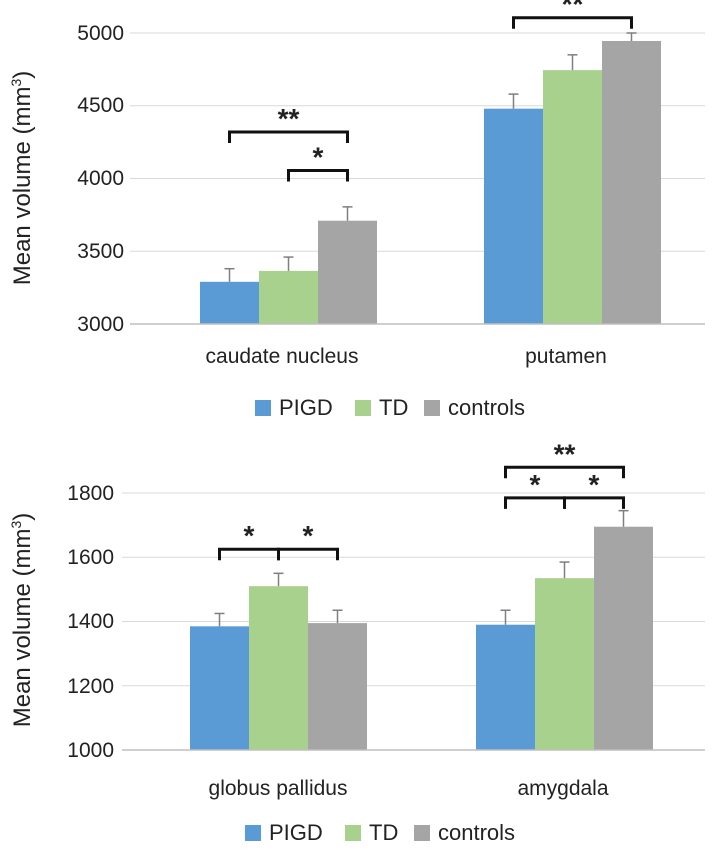  I want to click on y-tick-label: 1800, so click(90, 493).